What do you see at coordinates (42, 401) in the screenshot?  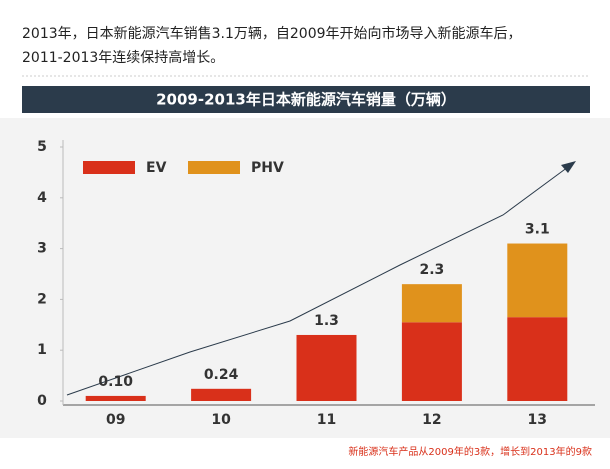 I see `y-tick-label: 0` at bounding box center [42, 401].